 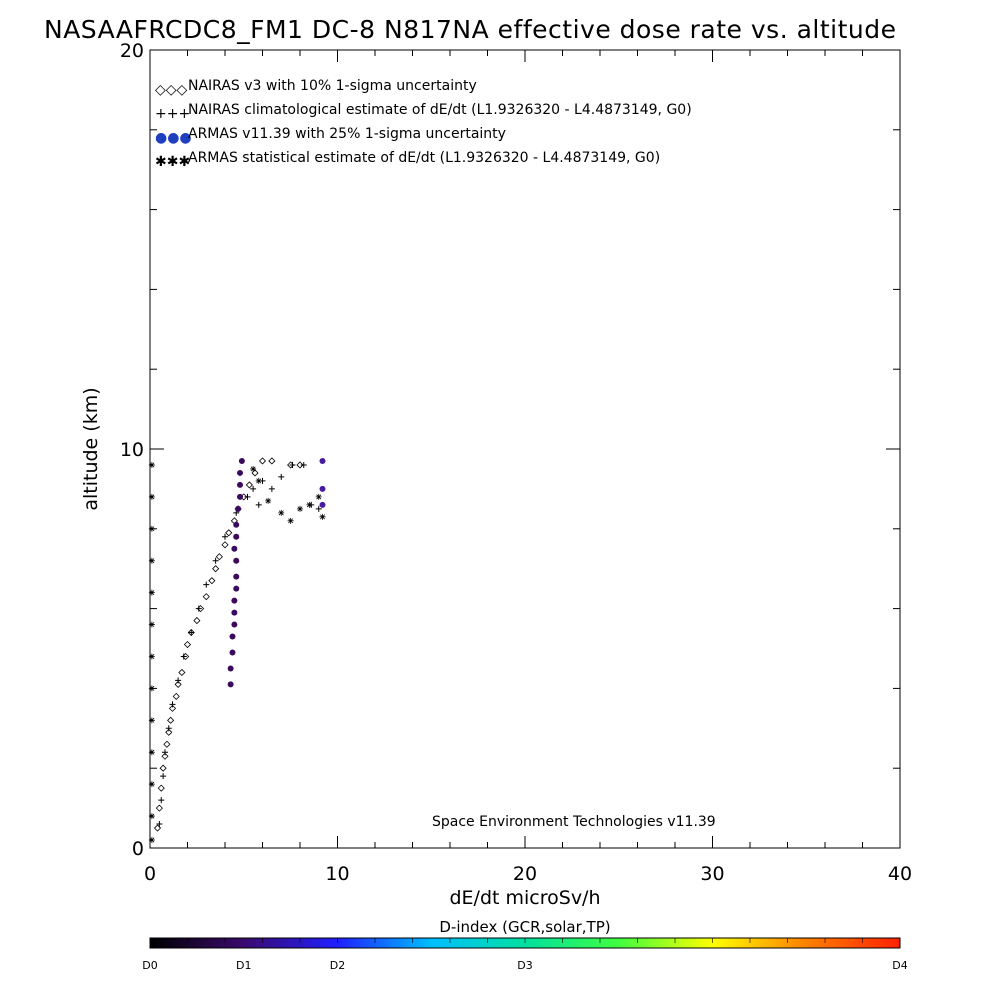 I want to click on y-tick-label: 0, so click(x=138, y=849).